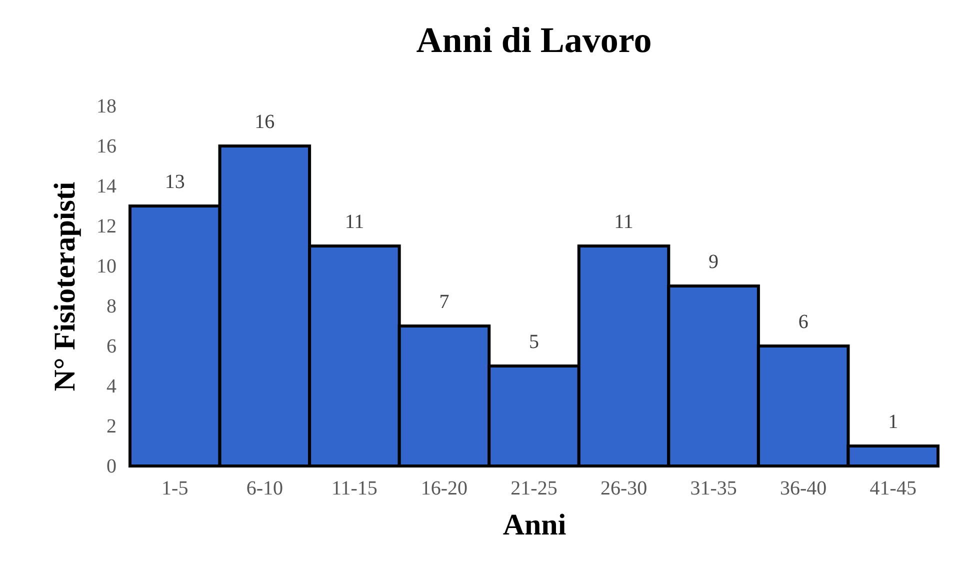 This screenshot has width=955, height=578. Describe the element at coordinates (534, 342) in the screenshot. I see `data-label: 5` at that location.